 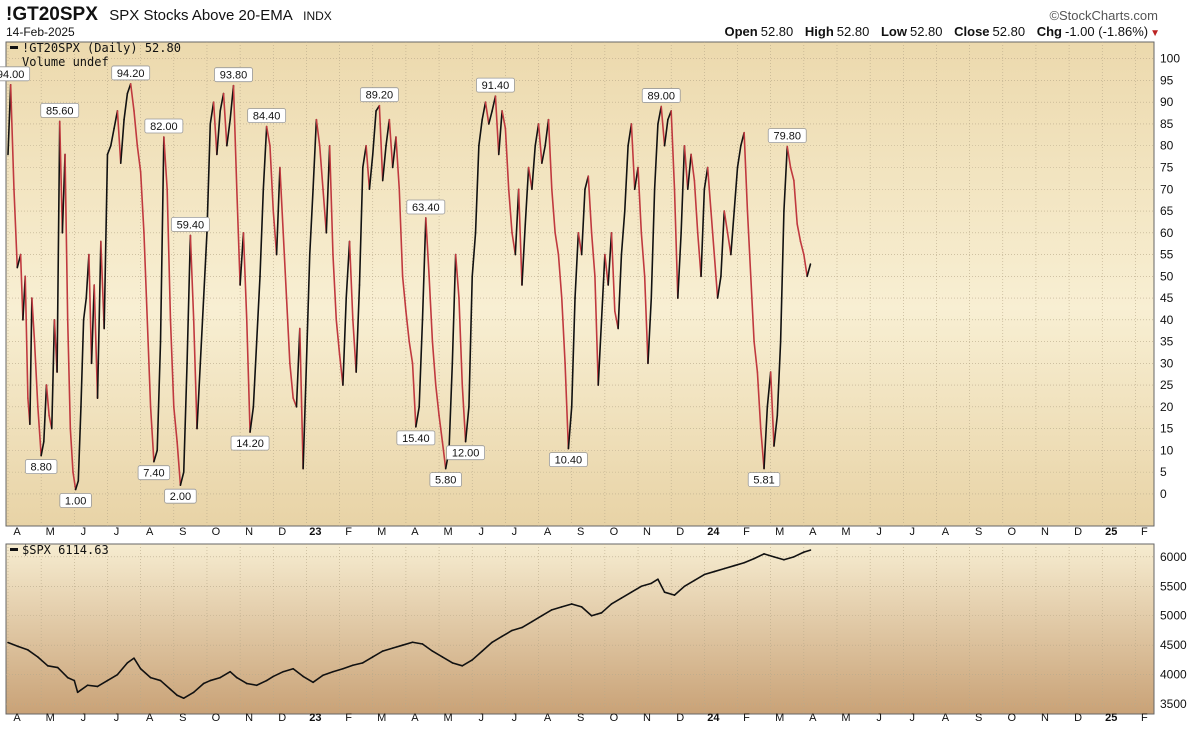 I want to click on open-value: 52.80, so click(x=777, y=31).